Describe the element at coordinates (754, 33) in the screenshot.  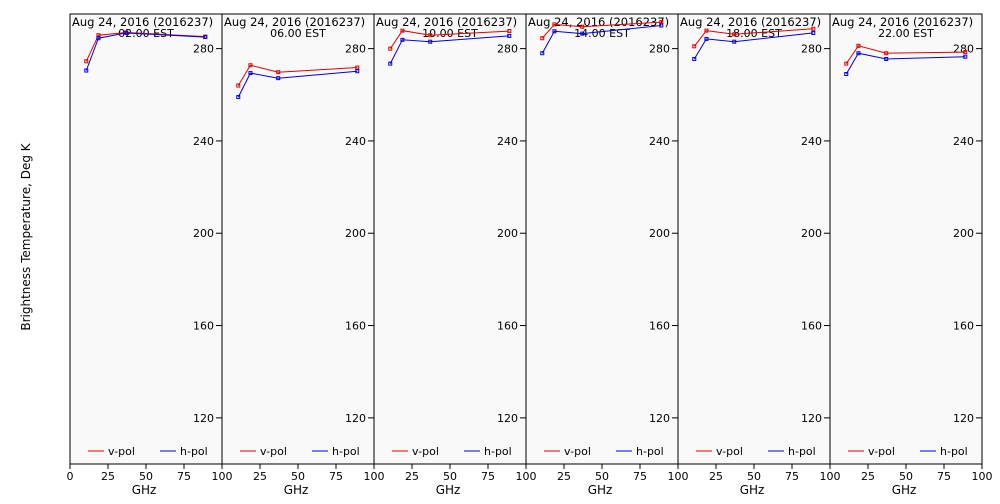
I see `panel-subtitle: 18.00 EST` at that location.